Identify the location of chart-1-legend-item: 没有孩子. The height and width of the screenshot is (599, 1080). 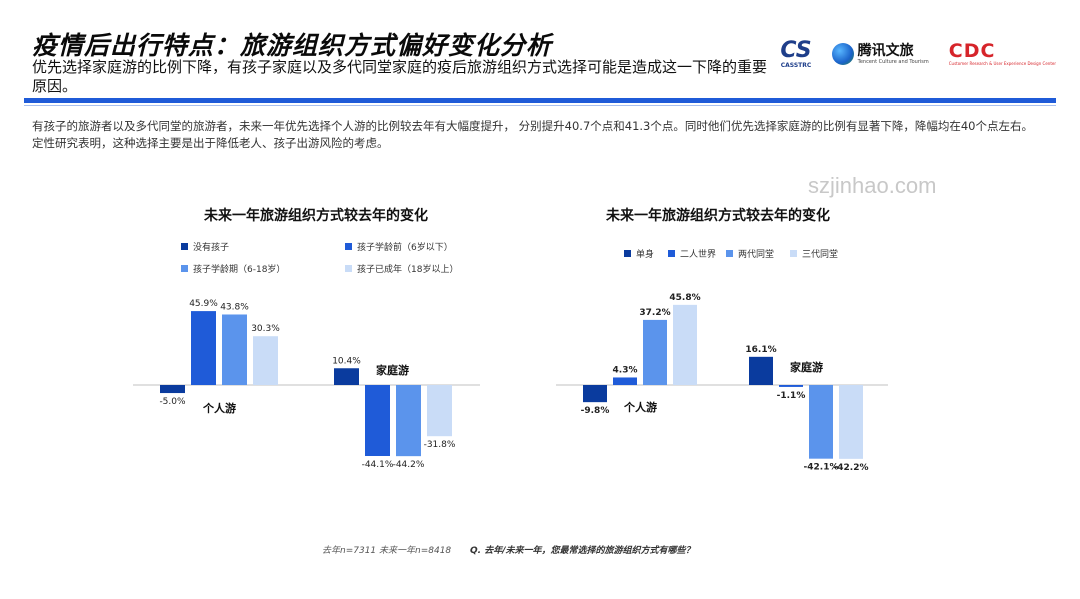
(205, 246).